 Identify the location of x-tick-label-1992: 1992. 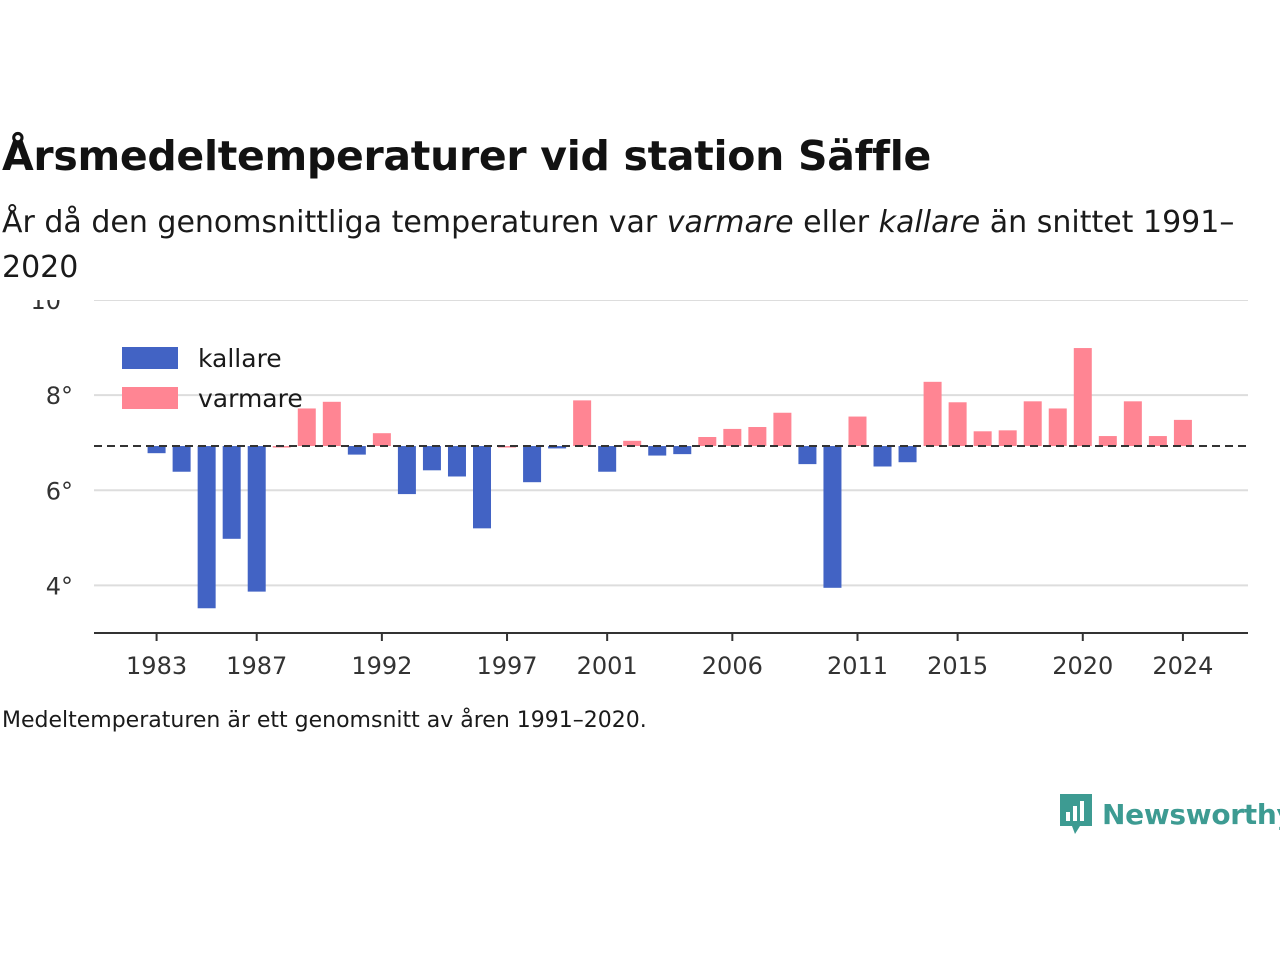
(381, 666).